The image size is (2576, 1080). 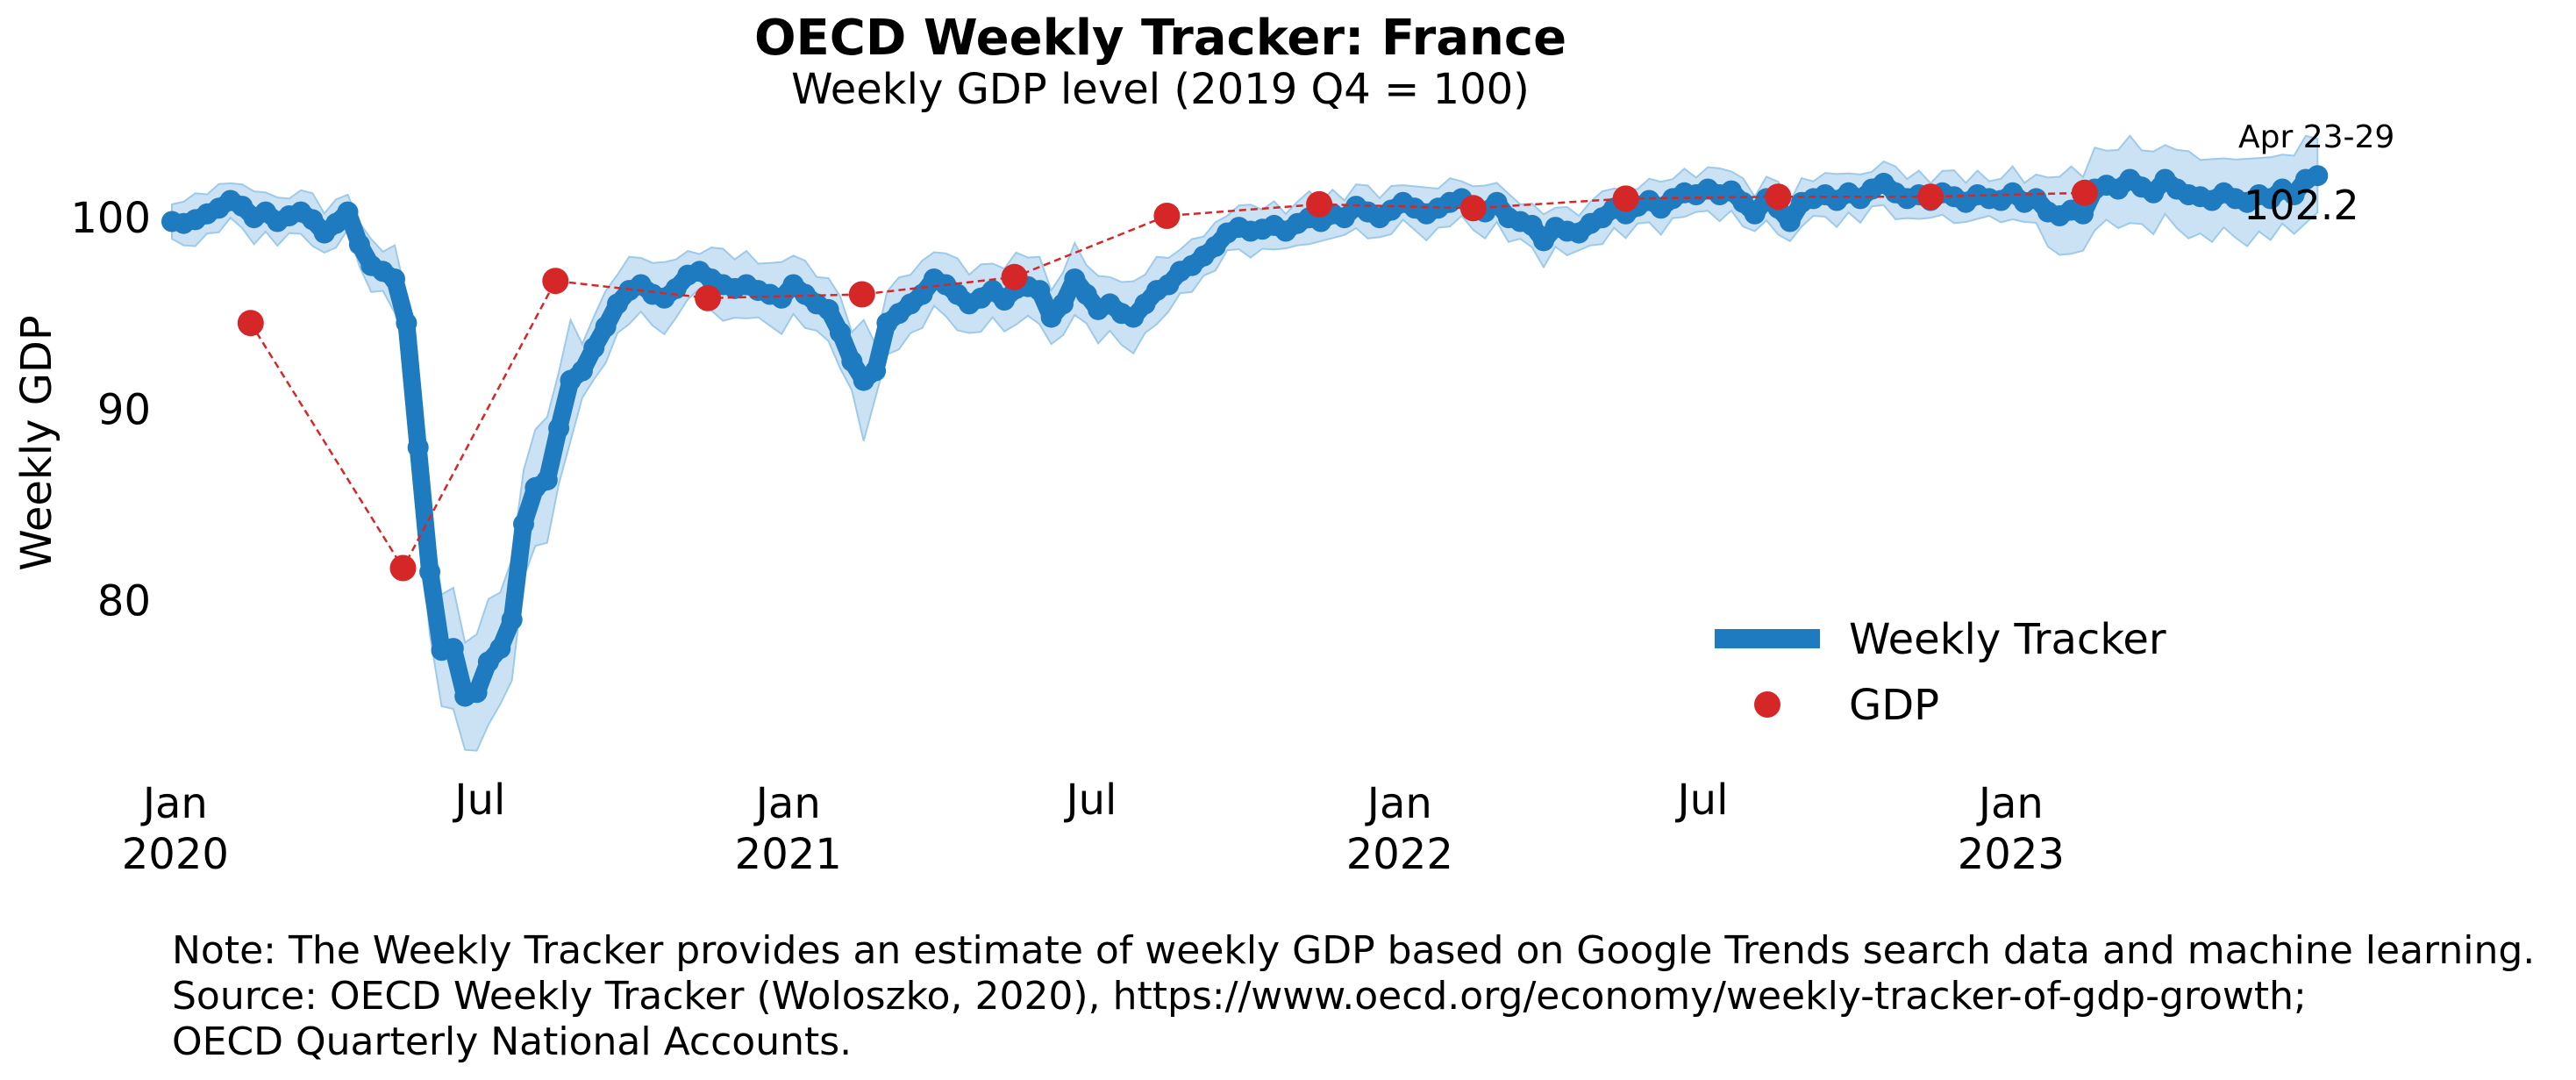 What do you see at coordinates (2008, 639) in the screenshot?
I see `legend-tracker-label: Weekly Tracker` at bounding box center [2008, 639].